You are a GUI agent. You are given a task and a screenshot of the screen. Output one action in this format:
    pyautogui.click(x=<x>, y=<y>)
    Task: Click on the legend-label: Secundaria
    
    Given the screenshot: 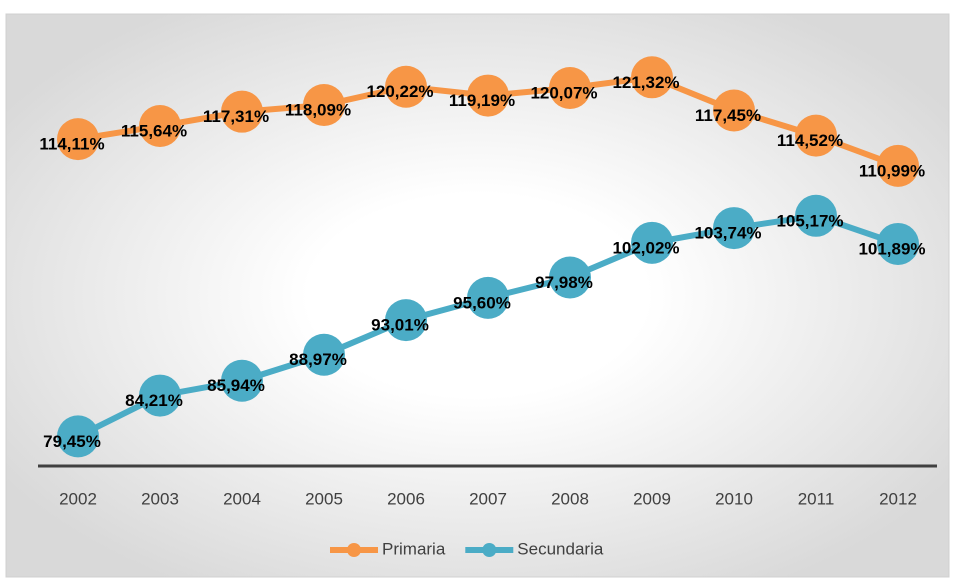 What is the action you would take?
    pyautogui.click(x=560, y=548)
    